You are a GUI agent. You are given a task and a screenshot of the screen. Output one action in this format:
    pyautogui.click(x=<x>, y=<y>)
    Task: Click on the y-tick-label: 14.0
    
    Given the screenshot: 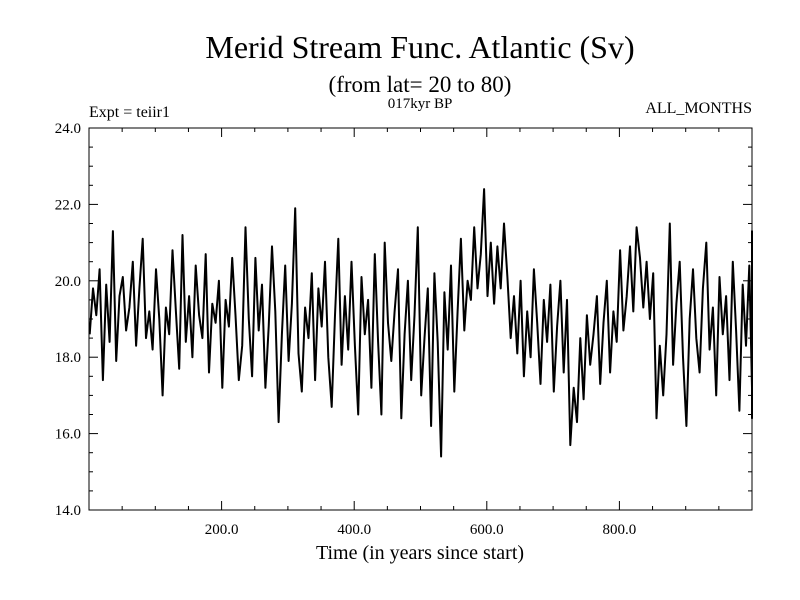 What is the action you would take?
    pyautogui.click(x=68, y=511)
    